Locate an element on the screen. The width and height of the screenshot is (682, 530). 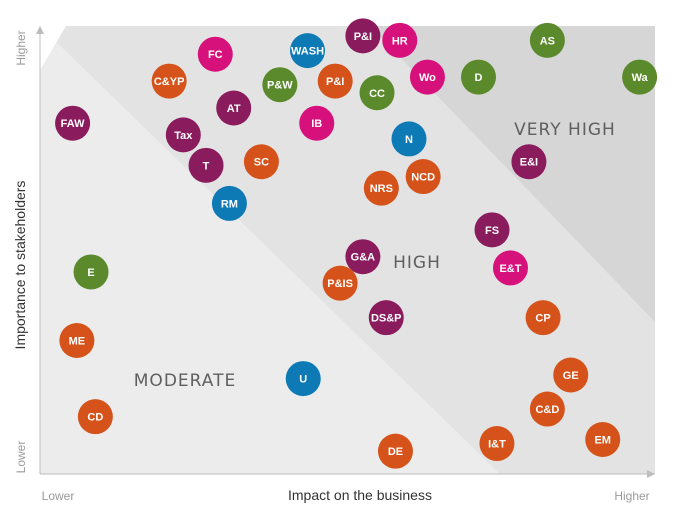
data-point-cp: CP is located at coordinates (543, 318).